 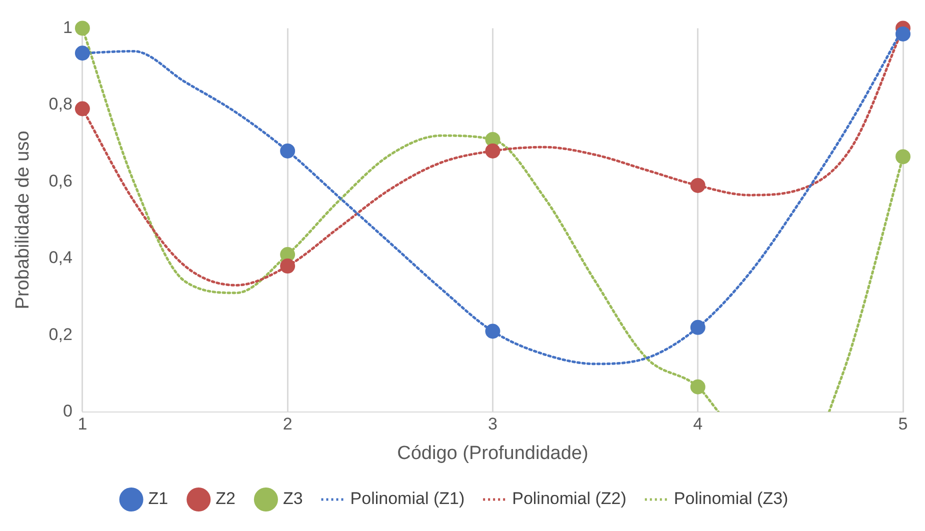 I want to click on legend-label: Polinomial (Z3), so click(x=731, y=498).